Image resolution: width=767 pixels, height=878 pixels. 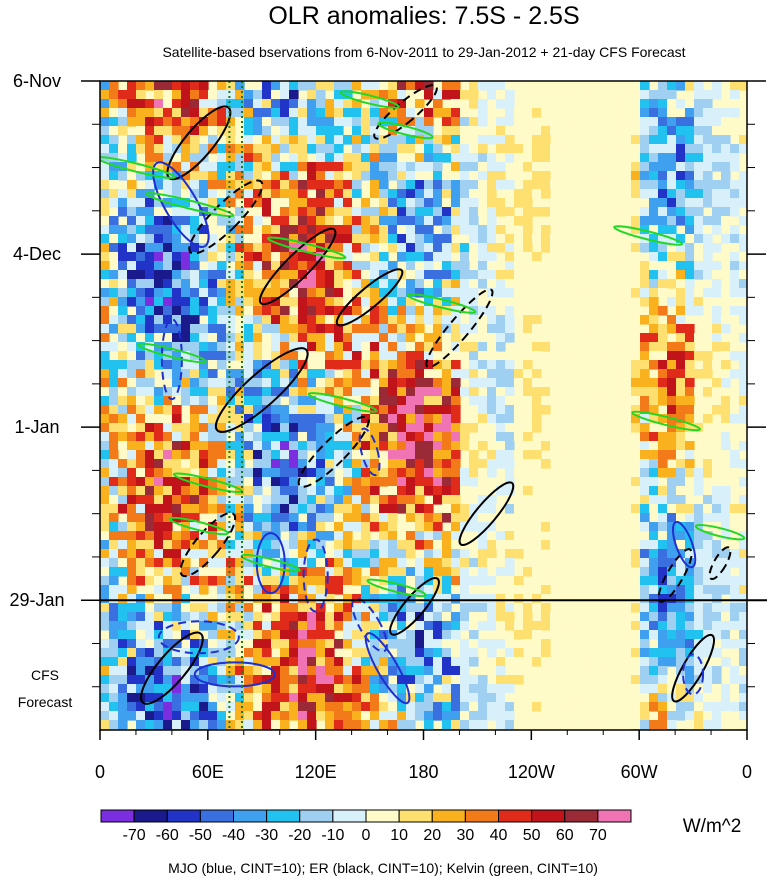 What do you see at coordinates (332, 835) in the screenshot?
I see `colorbar-label: -10` at bounding box center [332, 835].